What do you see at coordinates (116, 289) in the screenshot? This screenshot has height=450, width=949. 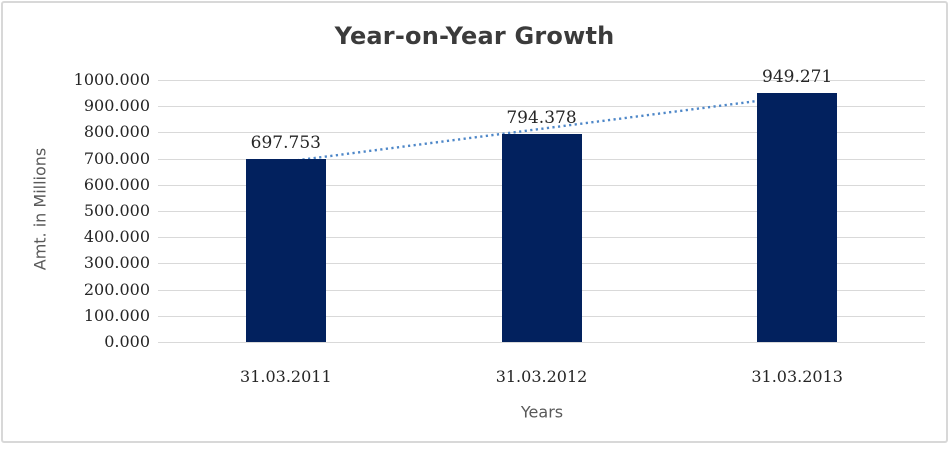 I see `y-tick-label: 200.000` at bounding box center [116, 289].